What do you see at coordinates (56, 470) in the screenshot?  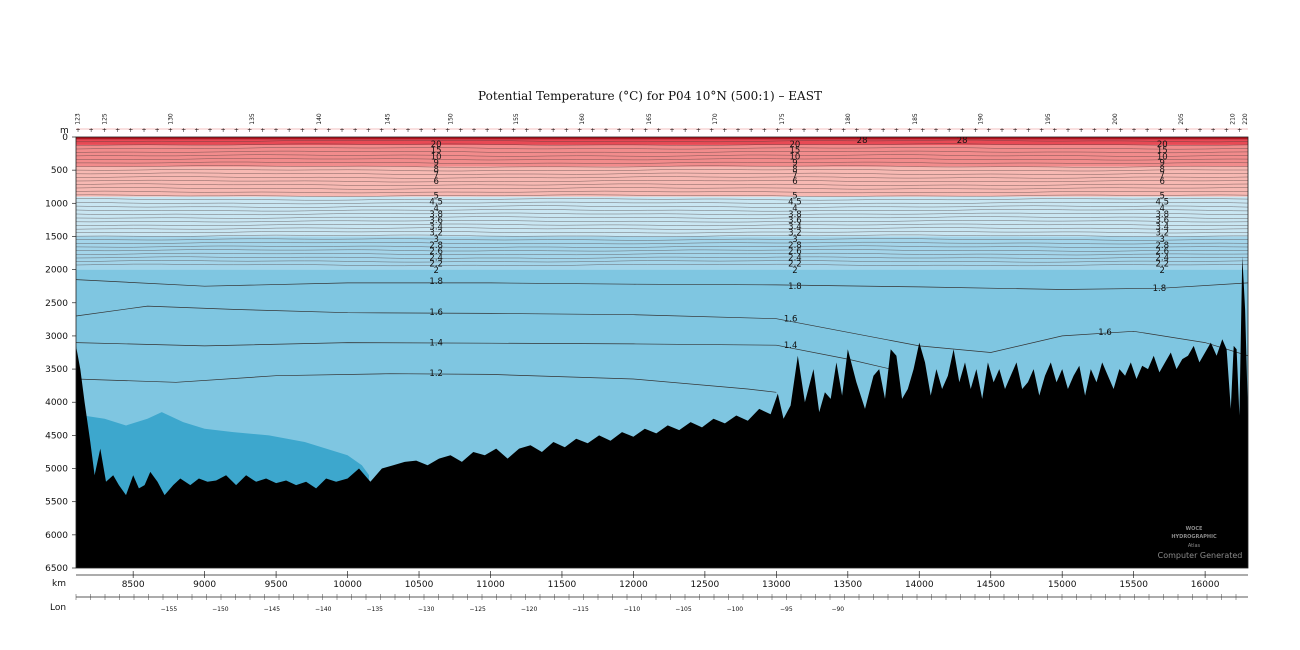 I see `y-tick-label: 5000` at bounding box center [56, 470].